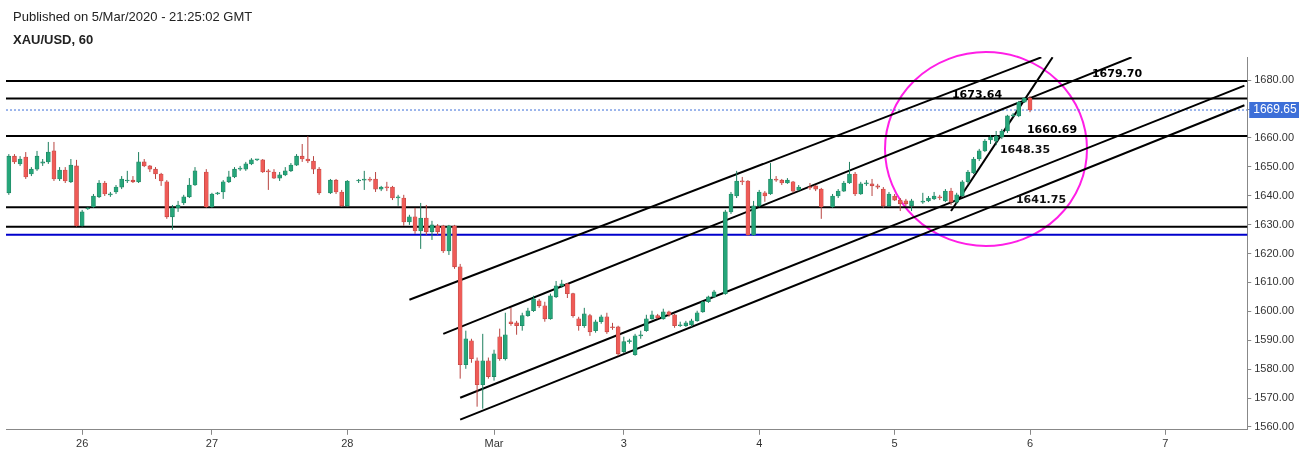  Describe the element at coordinates (1030, 443) in the screenshot. I see `x-tick-label: 6` at that location.